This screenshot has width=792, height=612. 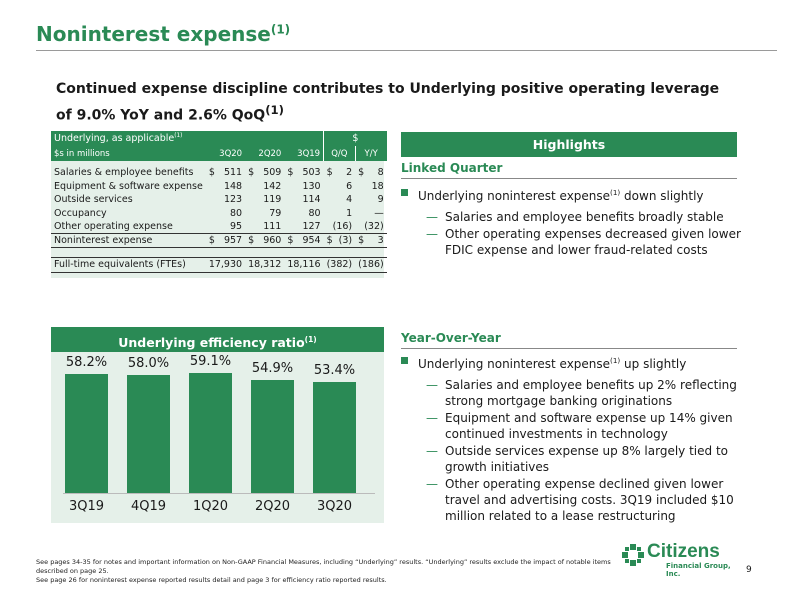 I want to click on table-header-label: Underlying, as applicable(1), so click(x=187, y=138).